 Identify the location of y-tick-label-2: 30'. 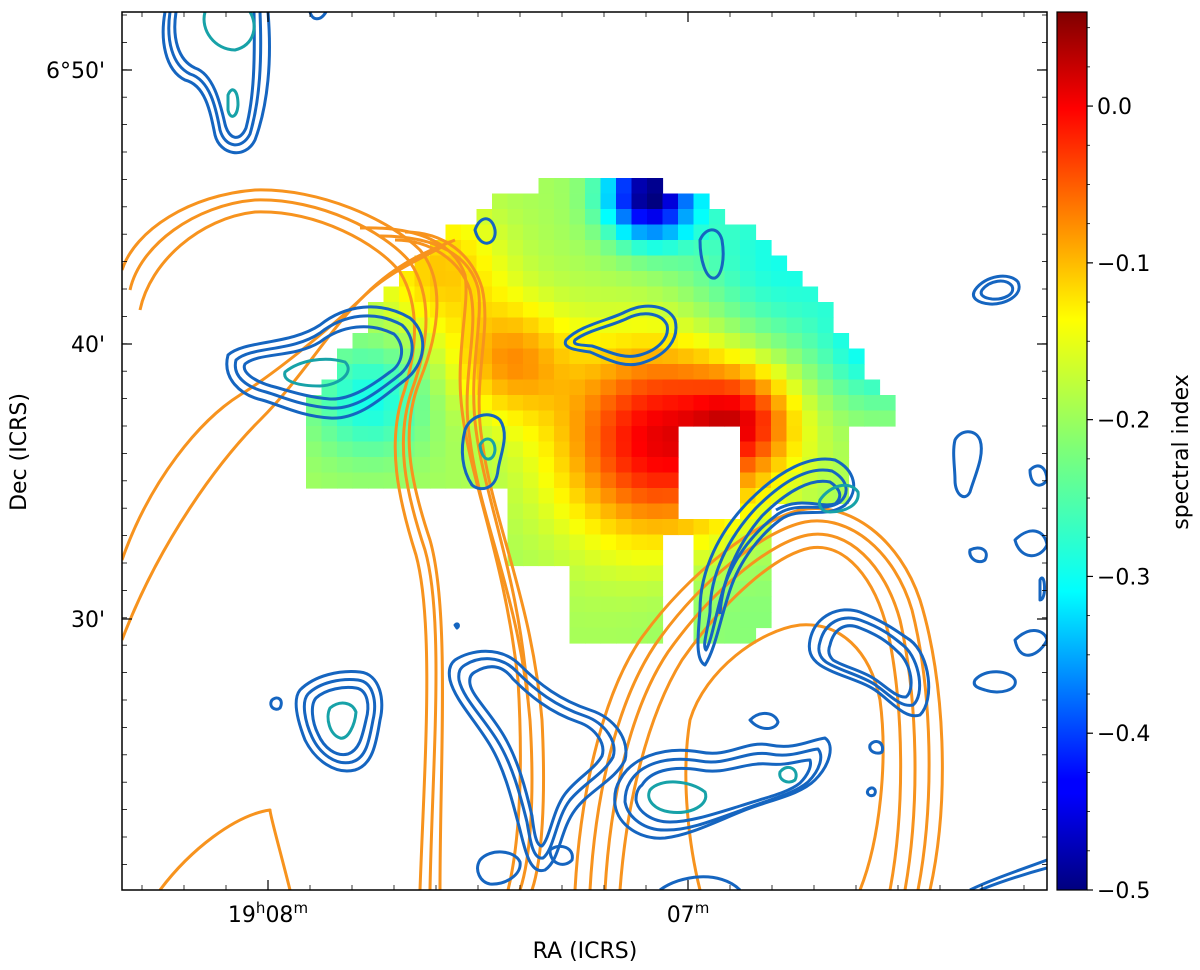
(88, 620).